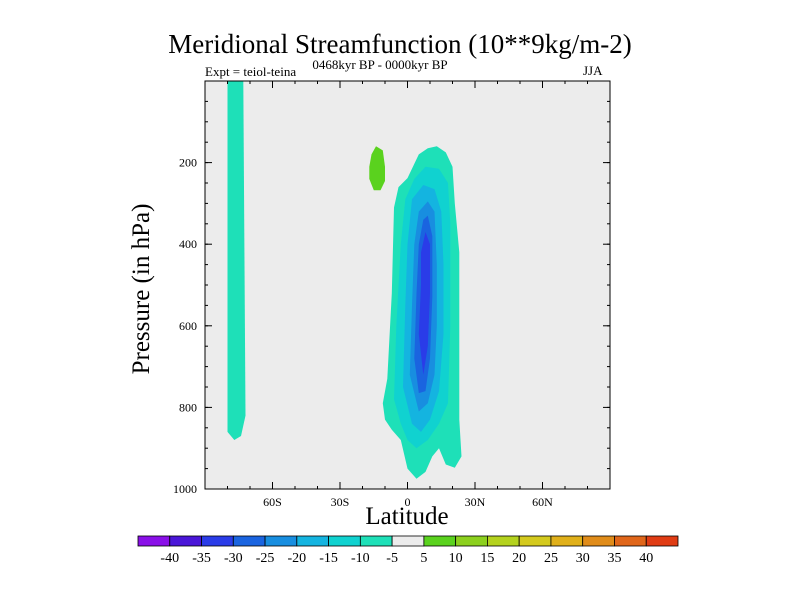 The height and width of the screenshot is (600, 800). What do you see at coordinates (456, 558) in the screenshot?
I see `colorbar-label: 10` at bounding box center [456, 558].